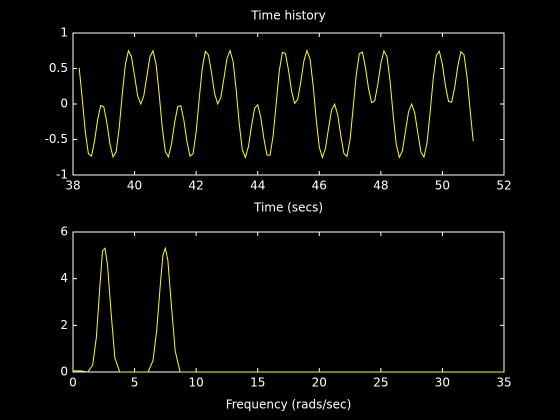  Describe the element at coordinates (58, 68) in the screenshot. I see `y-tick-label: 0.5` at that location.